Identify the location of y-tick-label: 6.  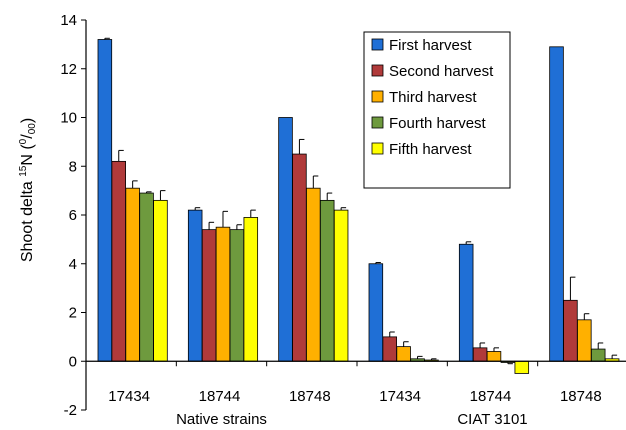
(73, 215).